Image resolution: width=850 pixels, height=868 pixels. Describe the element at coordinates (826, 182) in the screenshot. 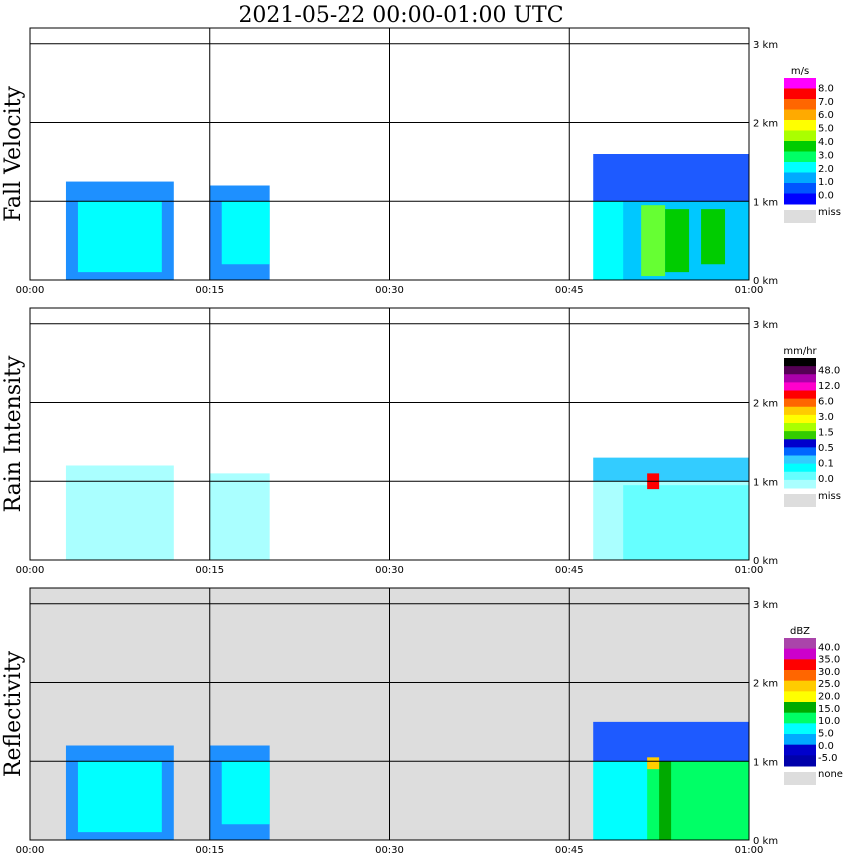

I see `colorbar-label: 1.0` at that location.